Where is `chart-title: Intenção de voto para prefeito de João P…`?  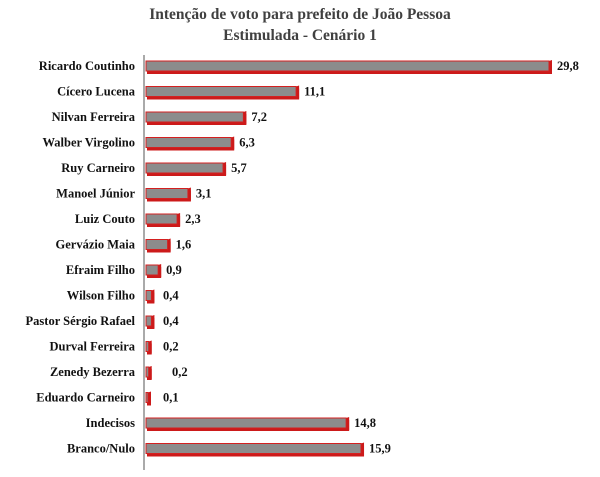
chart-title: Intenção de voto para prefeito de João P… is located at coordinates (300, 14).